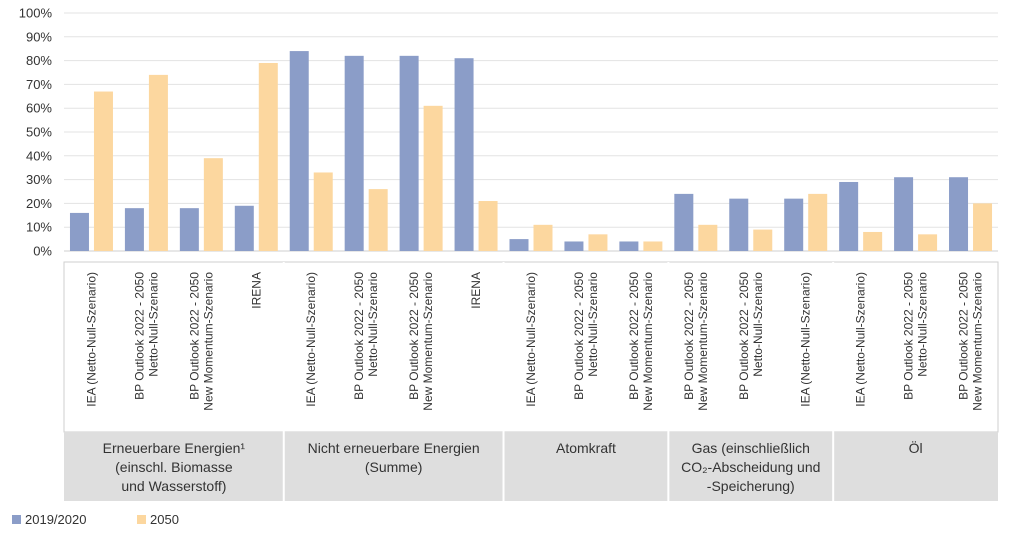 The image size is (1015, 535). I want to click on y-tick-label: 90%, so click(39, 36).